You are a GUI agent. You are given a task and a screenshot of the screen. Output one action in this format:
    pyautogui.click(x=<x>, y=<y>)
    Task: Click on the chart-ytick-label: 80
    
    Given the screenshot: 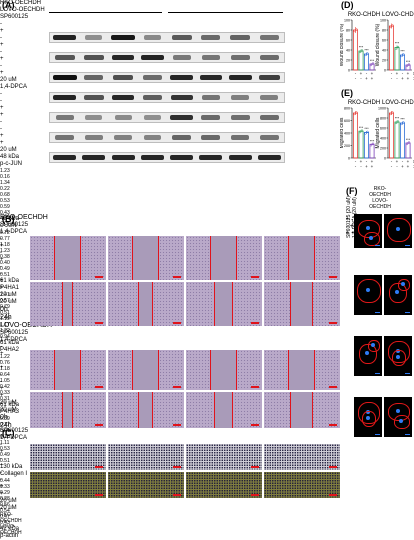 What is the action you would take?
    pyautogui.click(x=348, y=30)
    